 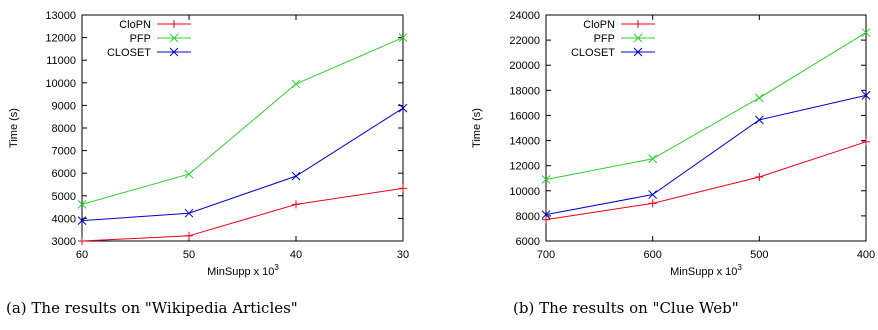 I want to click on x-tick-label: 30, so click(x=403, y=255).